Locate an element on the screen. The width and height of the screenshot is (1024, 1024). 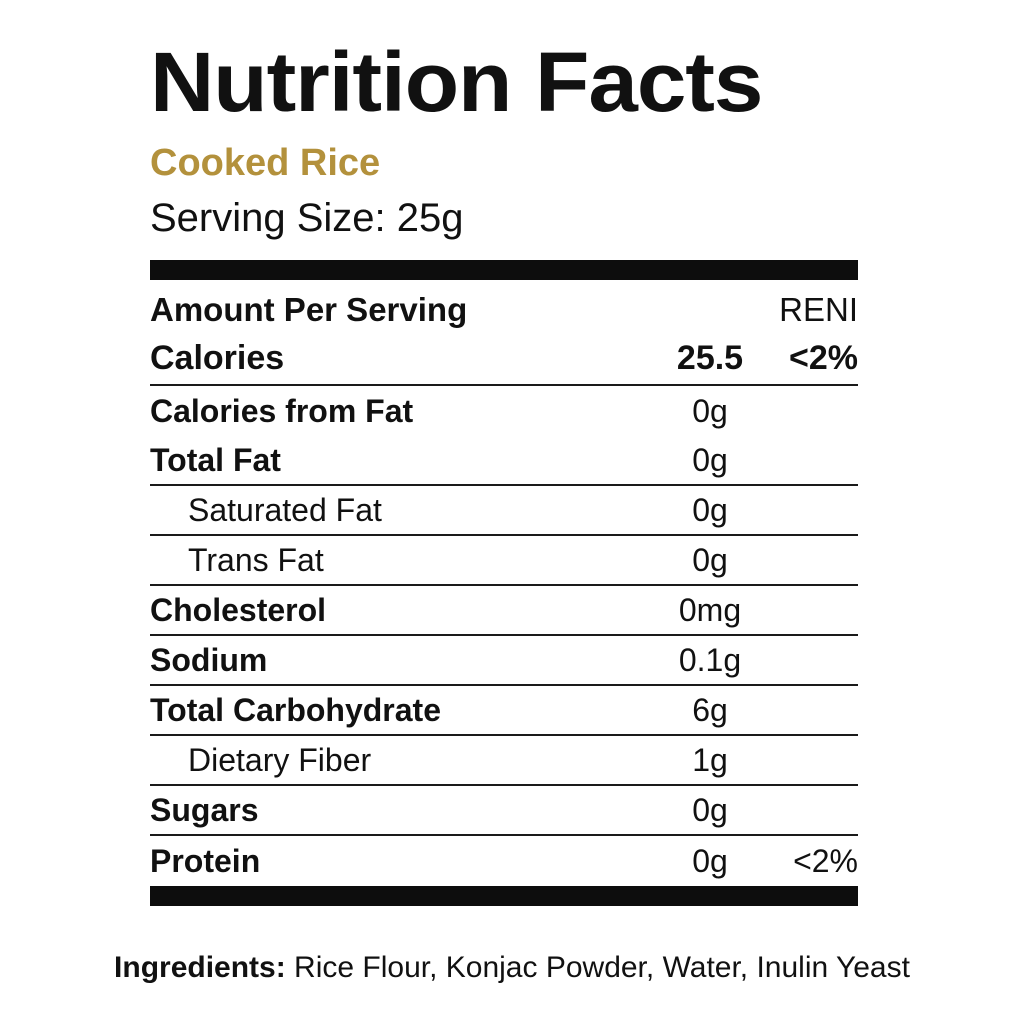
calories-reni-value: <2% is located at coordinates (823, 358).